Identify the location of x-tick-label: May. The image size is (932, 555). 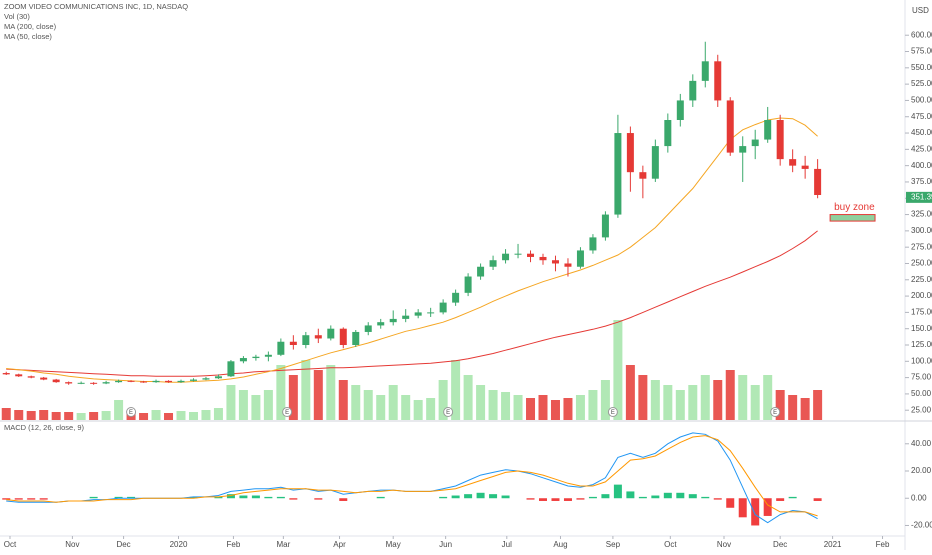
(393, 544).